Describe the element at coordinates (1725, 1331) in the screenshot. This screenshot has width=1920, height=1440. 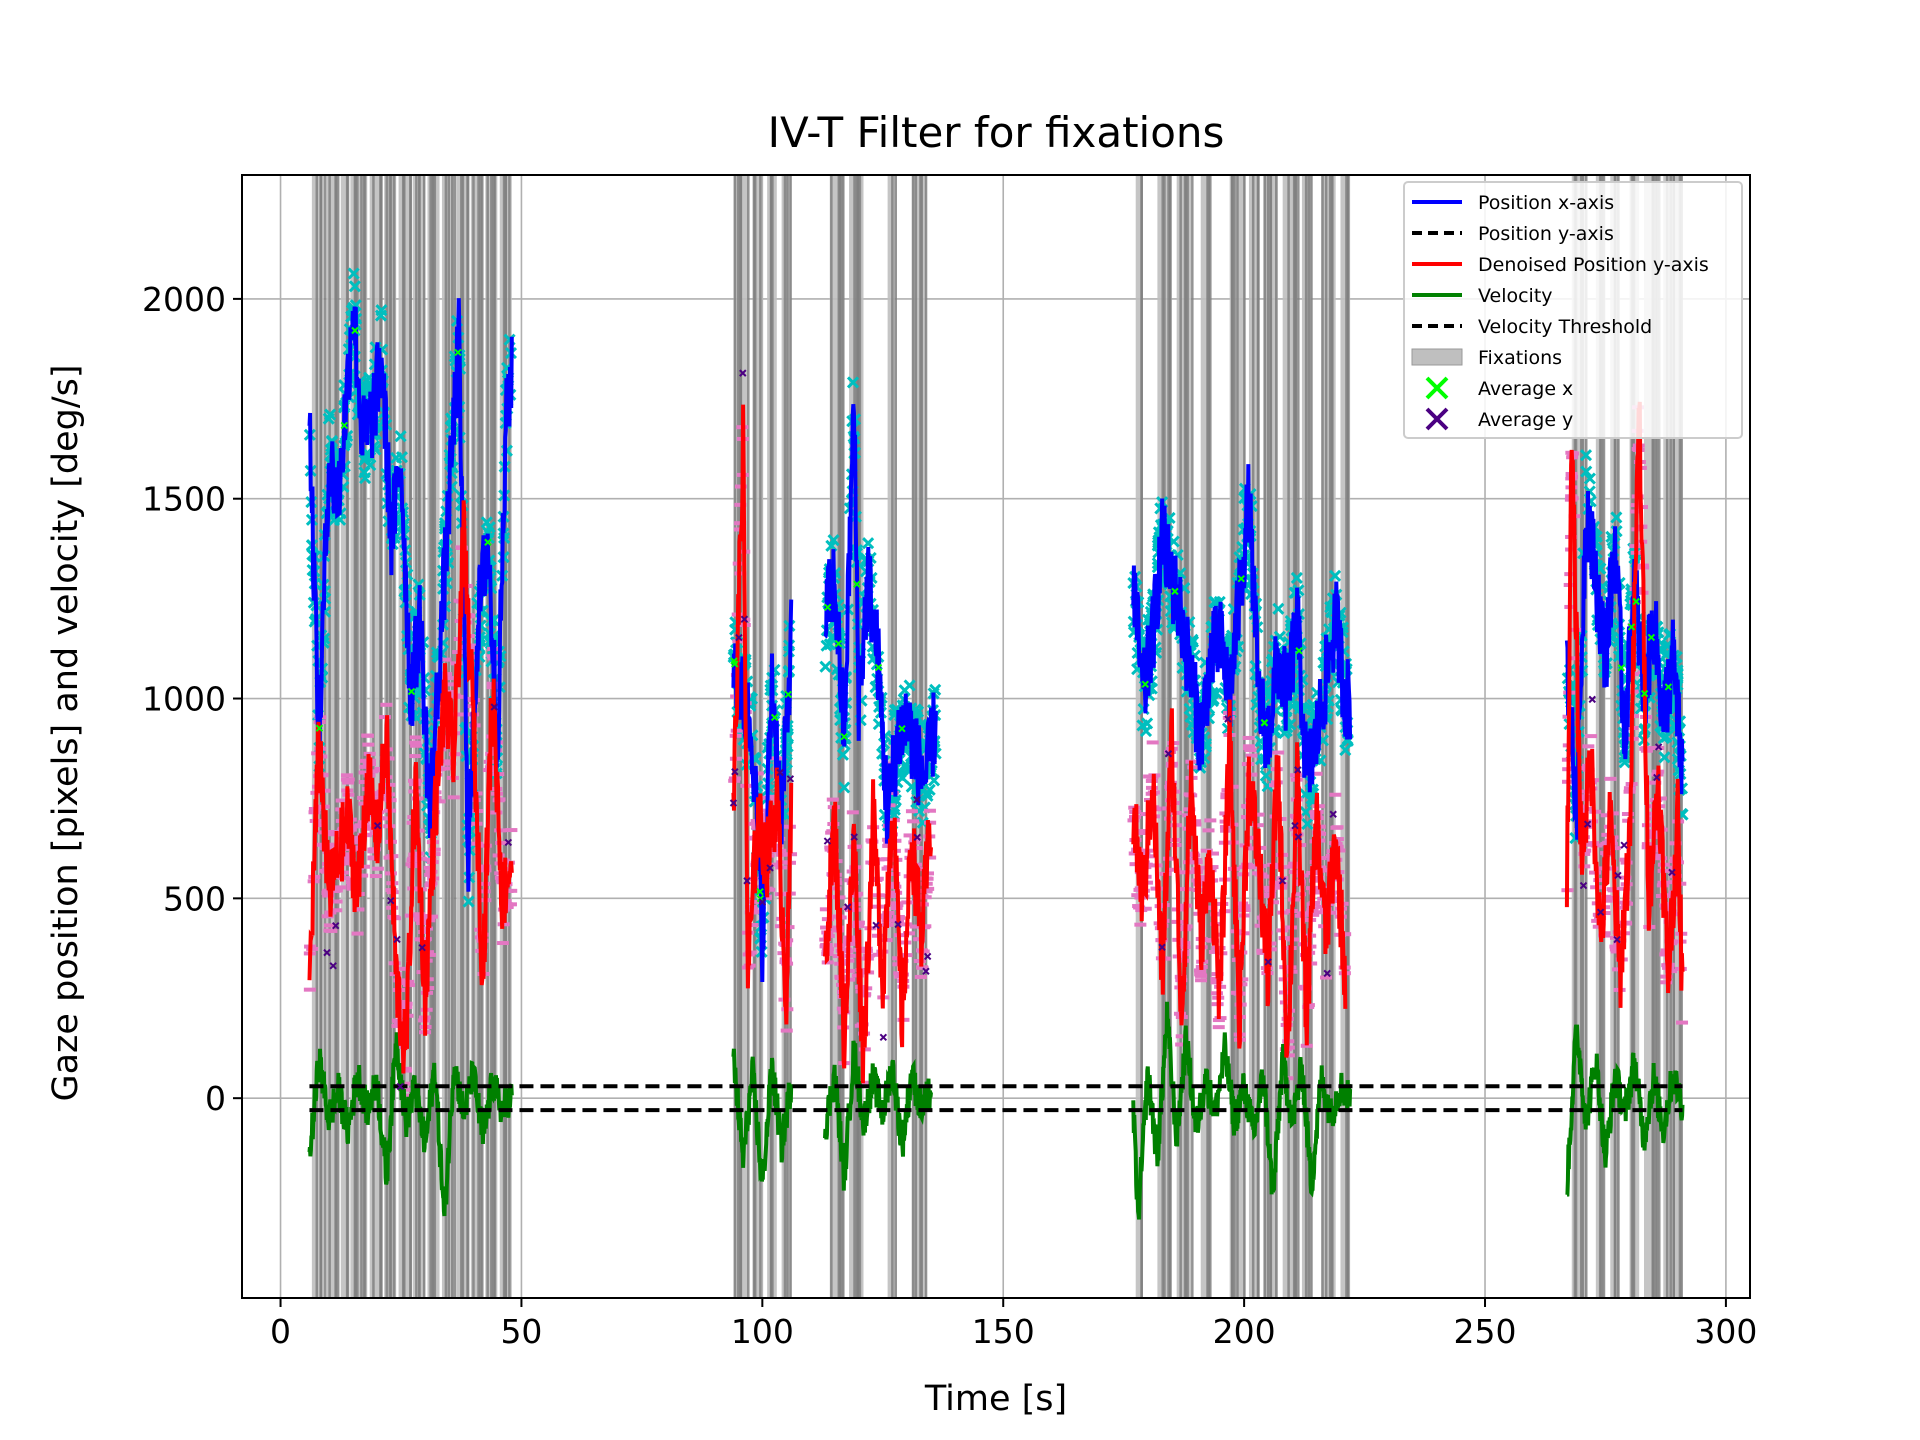
I see `x-tick-label: 300` at that location.